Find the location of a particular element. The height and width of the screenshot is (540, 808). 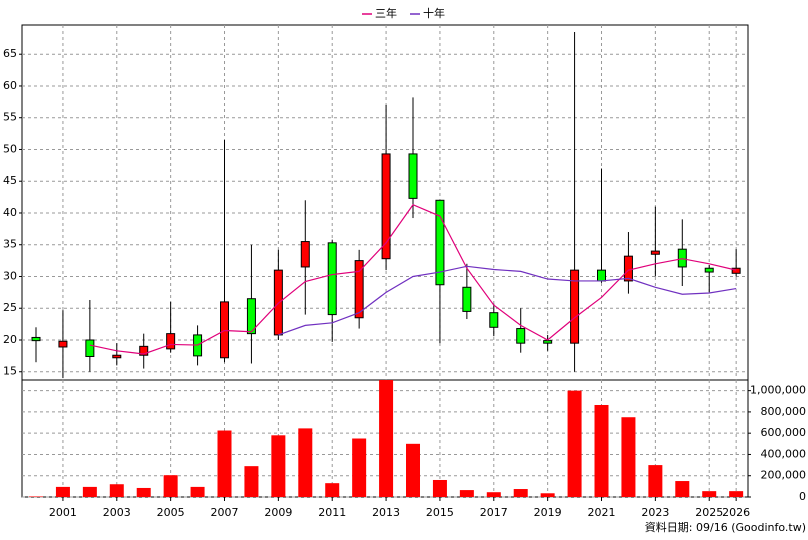

x-tick-label: 2007 is located at coordinates (225, 512).